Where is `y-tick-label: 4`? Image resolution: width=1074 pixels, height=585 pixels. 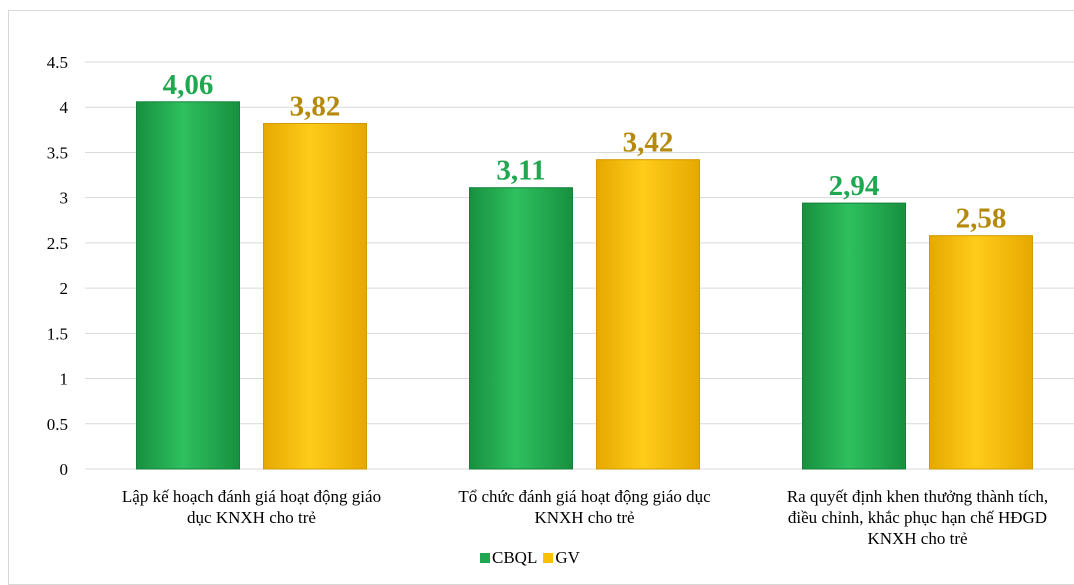 y-tick-label: 4 is located at coordinates (64, 107).